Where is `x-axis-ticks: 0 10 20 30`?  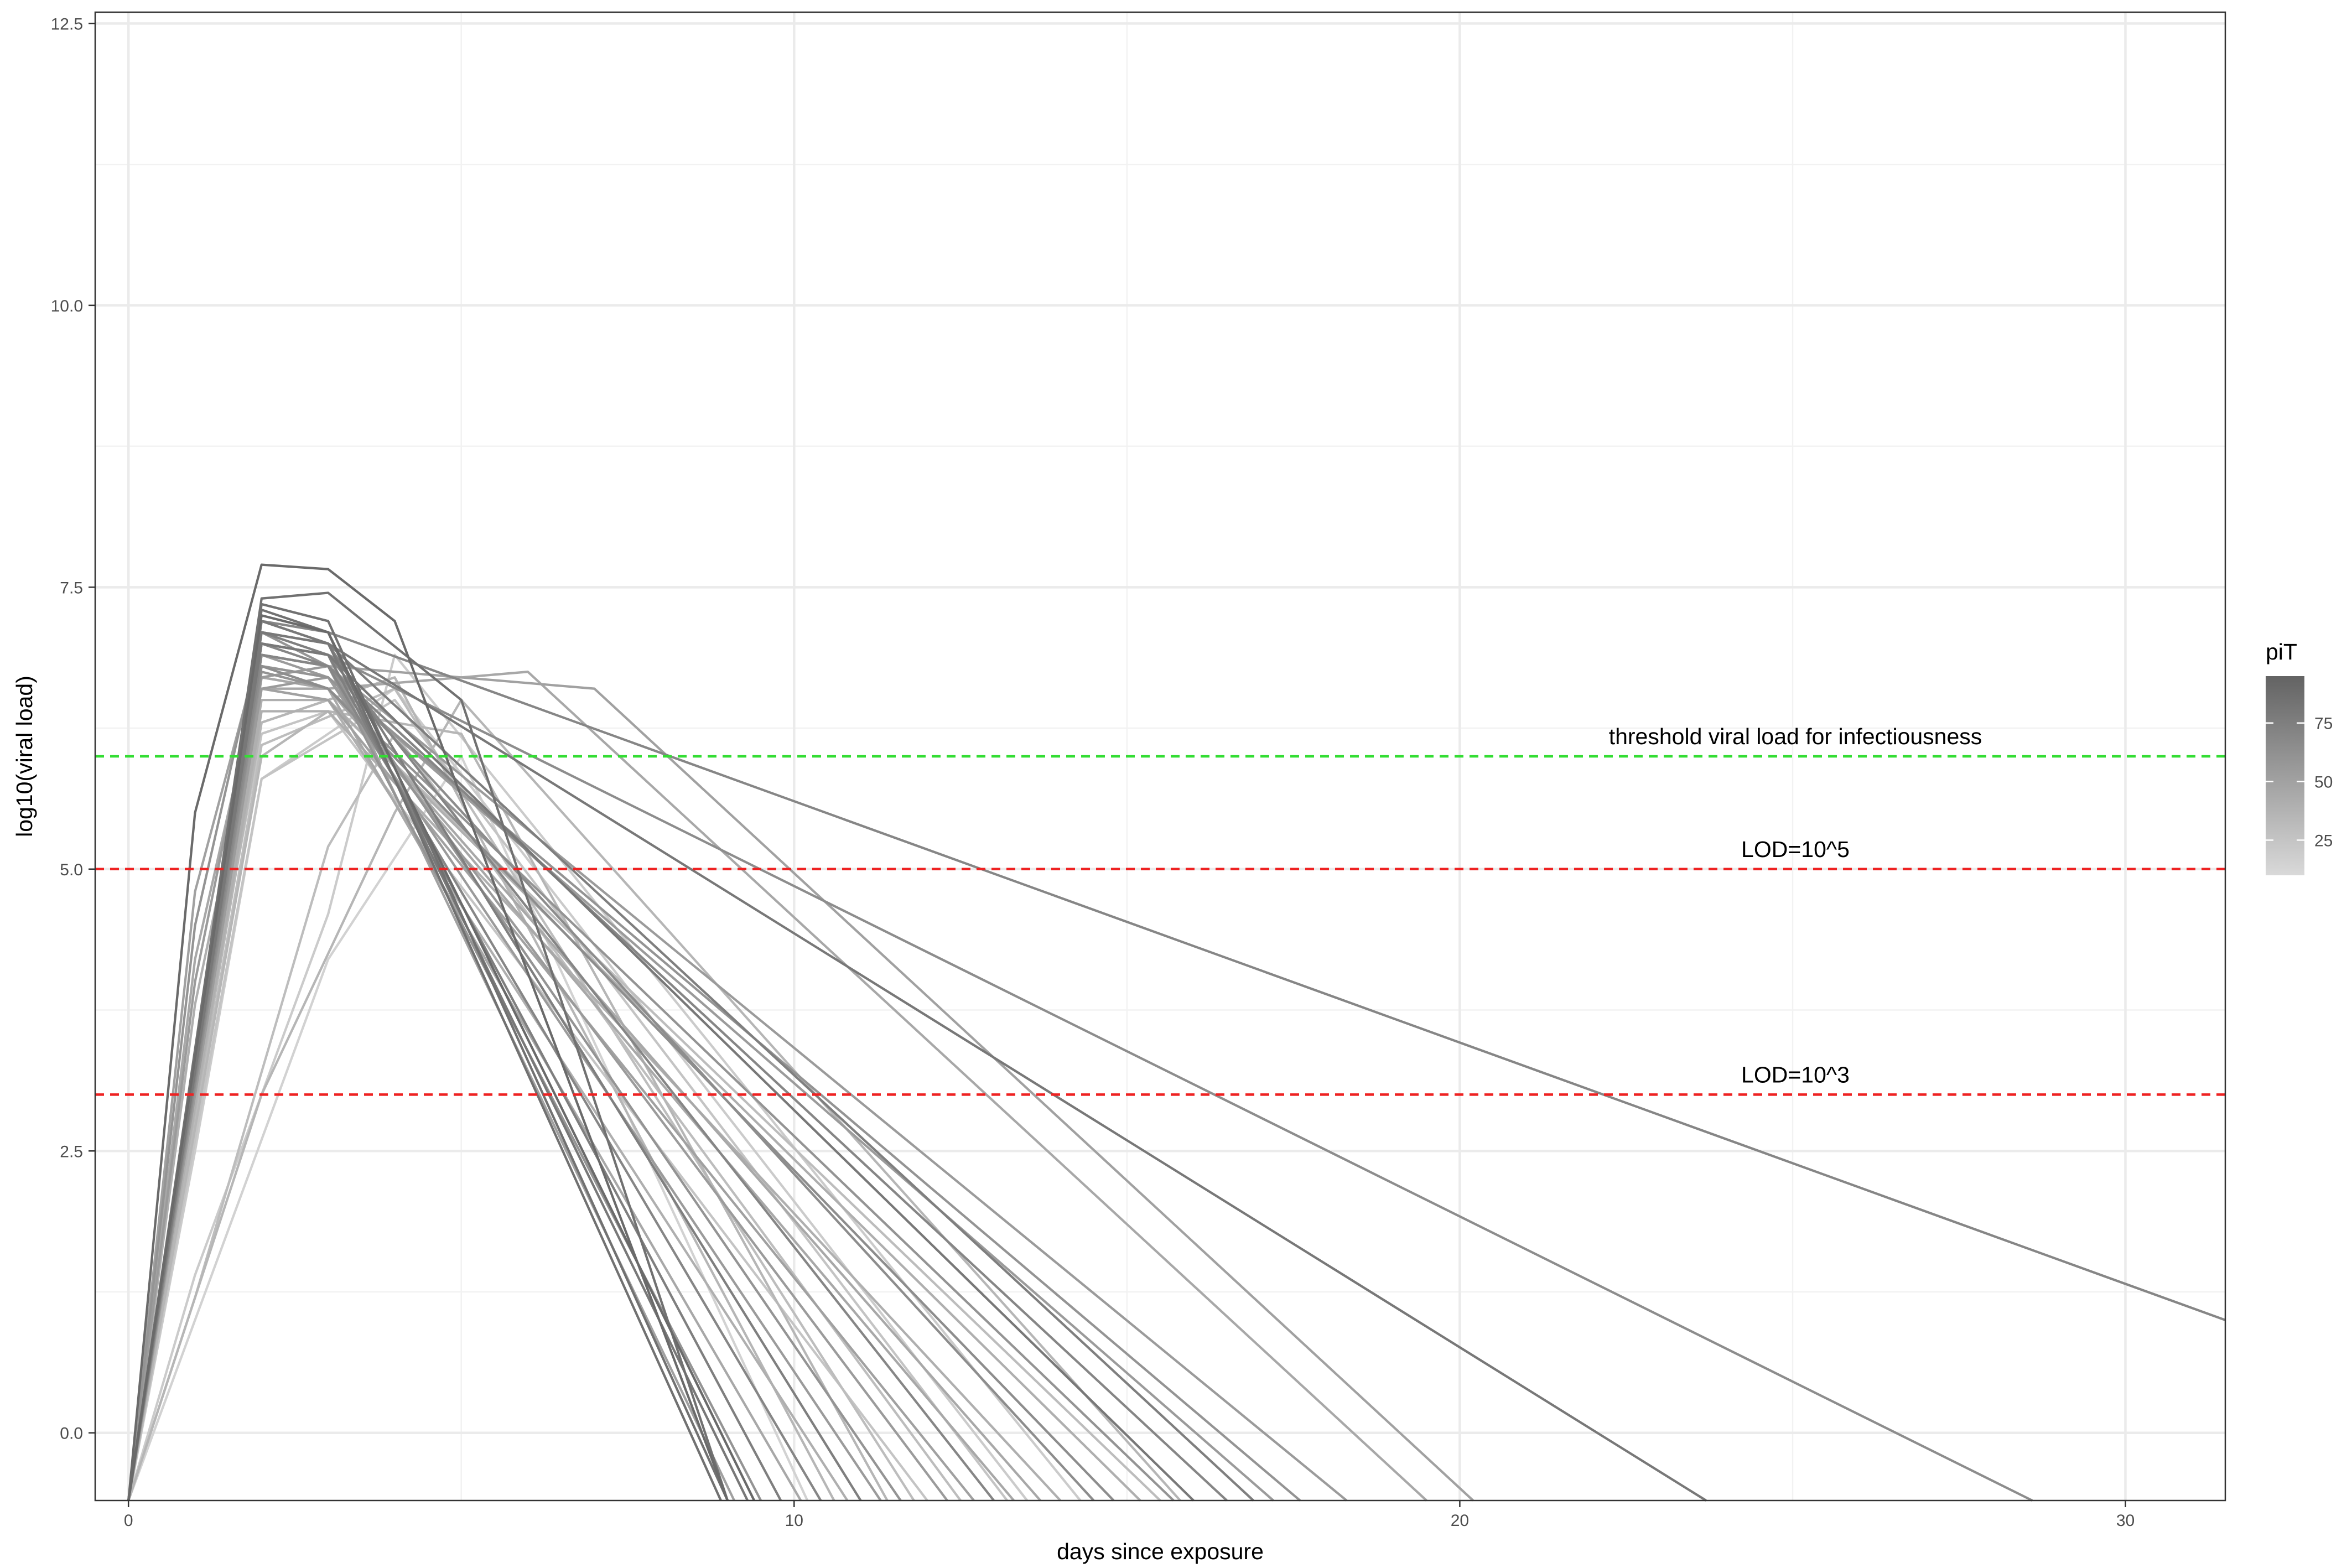
x-axis-ticks: 0 10 20 30 is located at coordinates (1129, 1515).